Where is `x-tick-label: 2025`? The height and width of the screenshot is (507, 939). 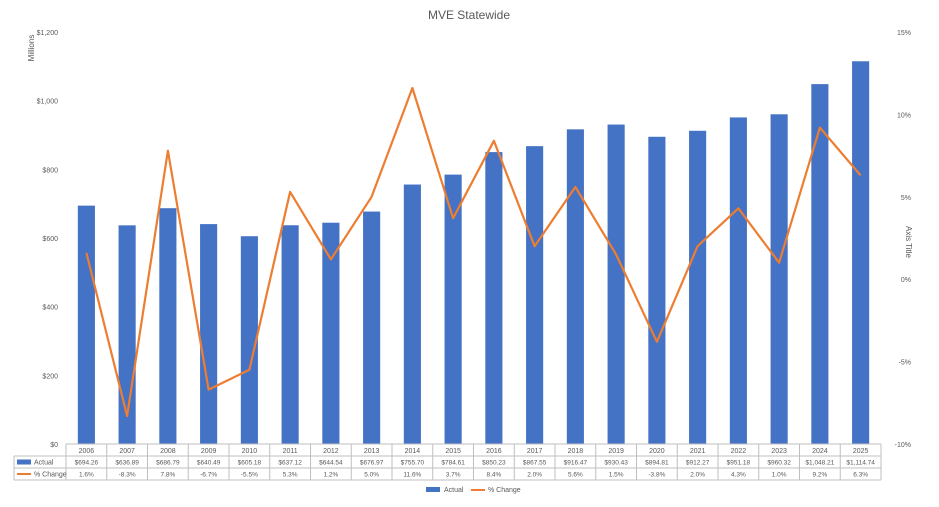 x-tick-label: 2025 is located at coordinates (861, 451).